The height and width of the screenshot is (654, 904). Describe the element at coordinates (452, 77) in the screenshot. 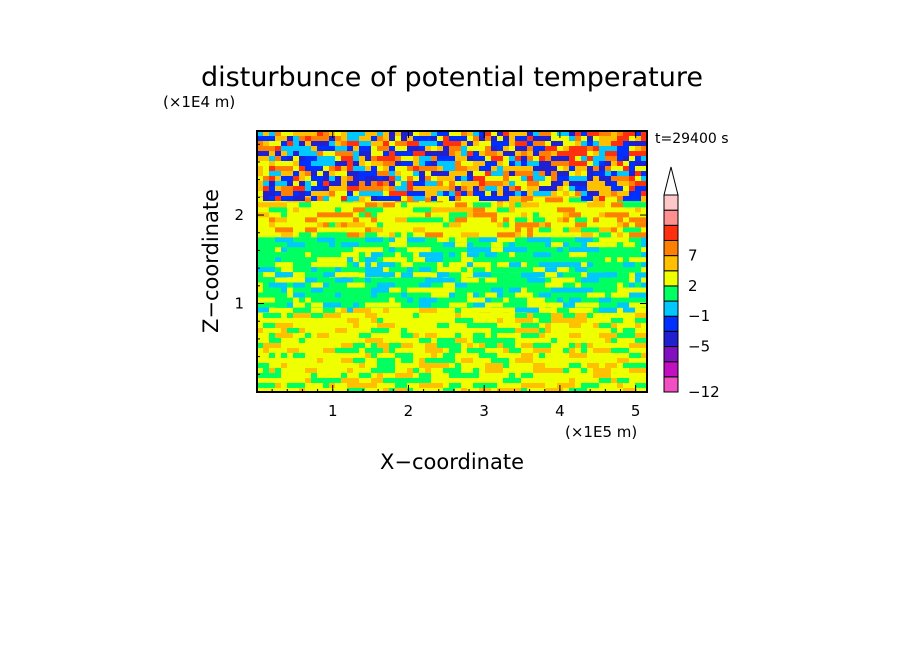

I see `chart-title: disturbunce of potential temperature` at that location.